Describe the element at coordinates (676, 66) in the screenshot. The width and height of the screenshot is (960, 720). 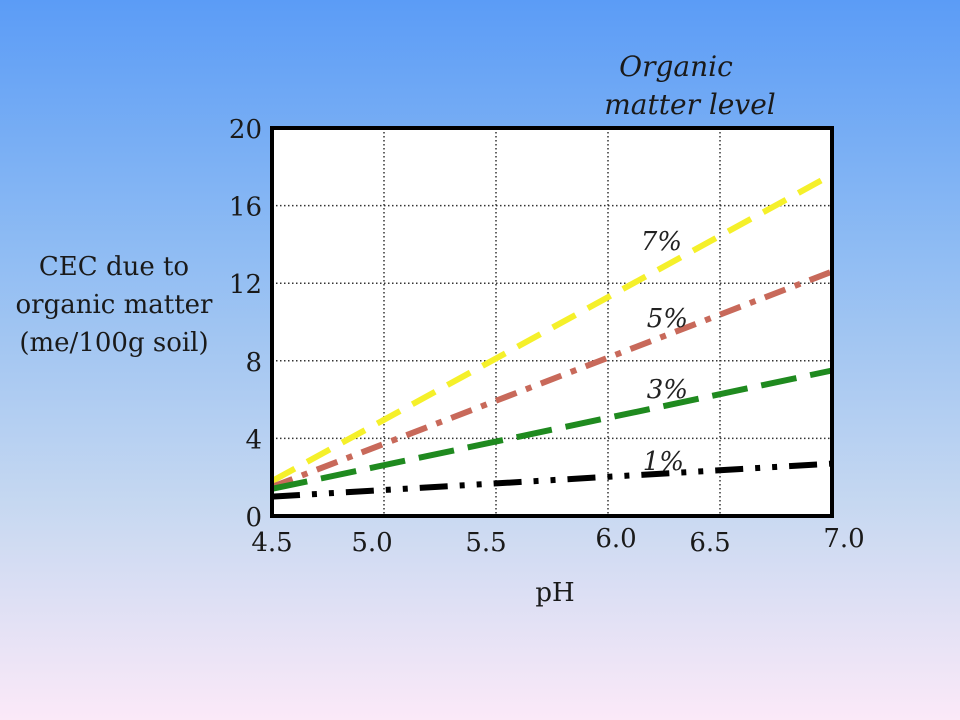
I see `legend-title-line1: Organic` at that location.